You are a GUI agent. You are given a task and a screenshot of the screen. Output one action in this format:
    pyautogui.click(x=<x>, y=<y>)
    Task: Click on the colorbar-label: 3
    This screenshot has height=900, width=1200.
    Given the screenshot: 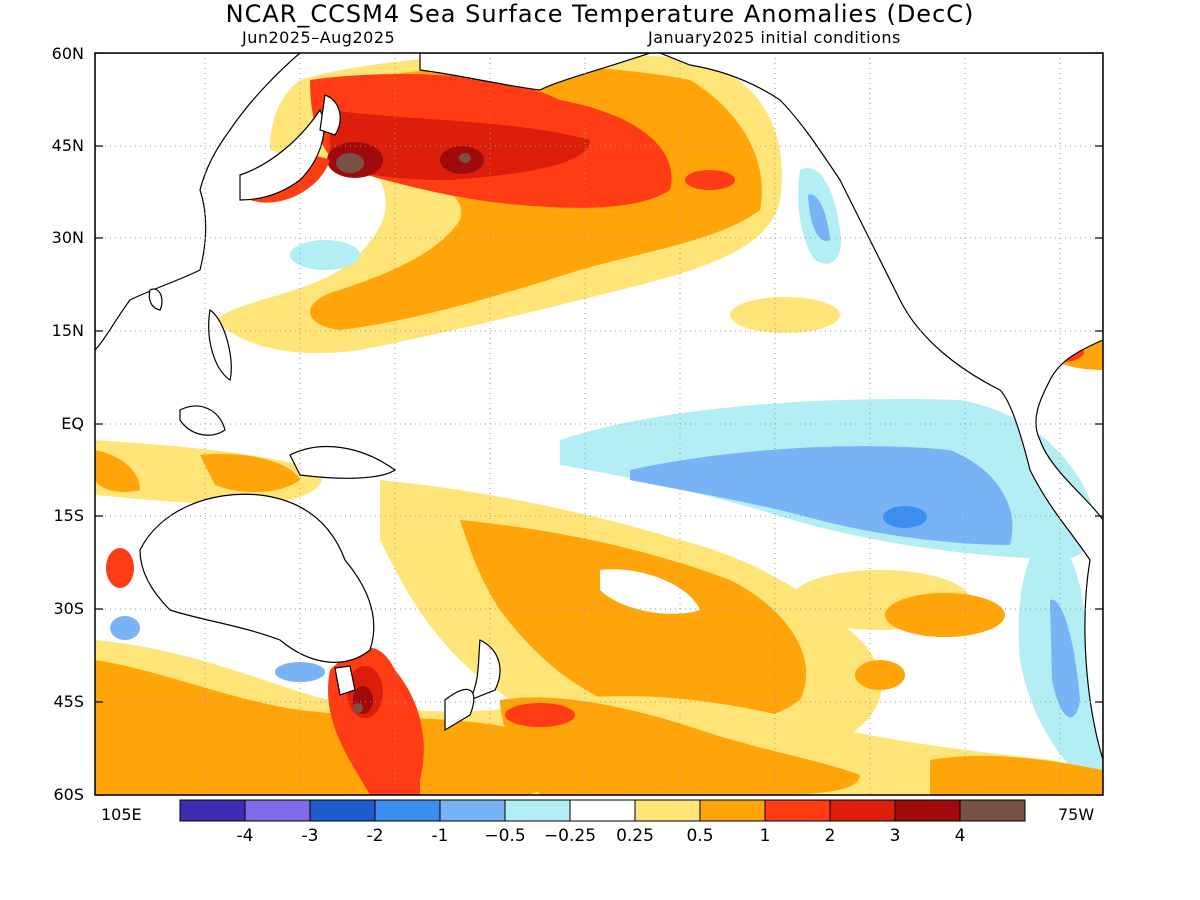 What is the action you would take?
    pyautogui.click(x=895, y=836)
    